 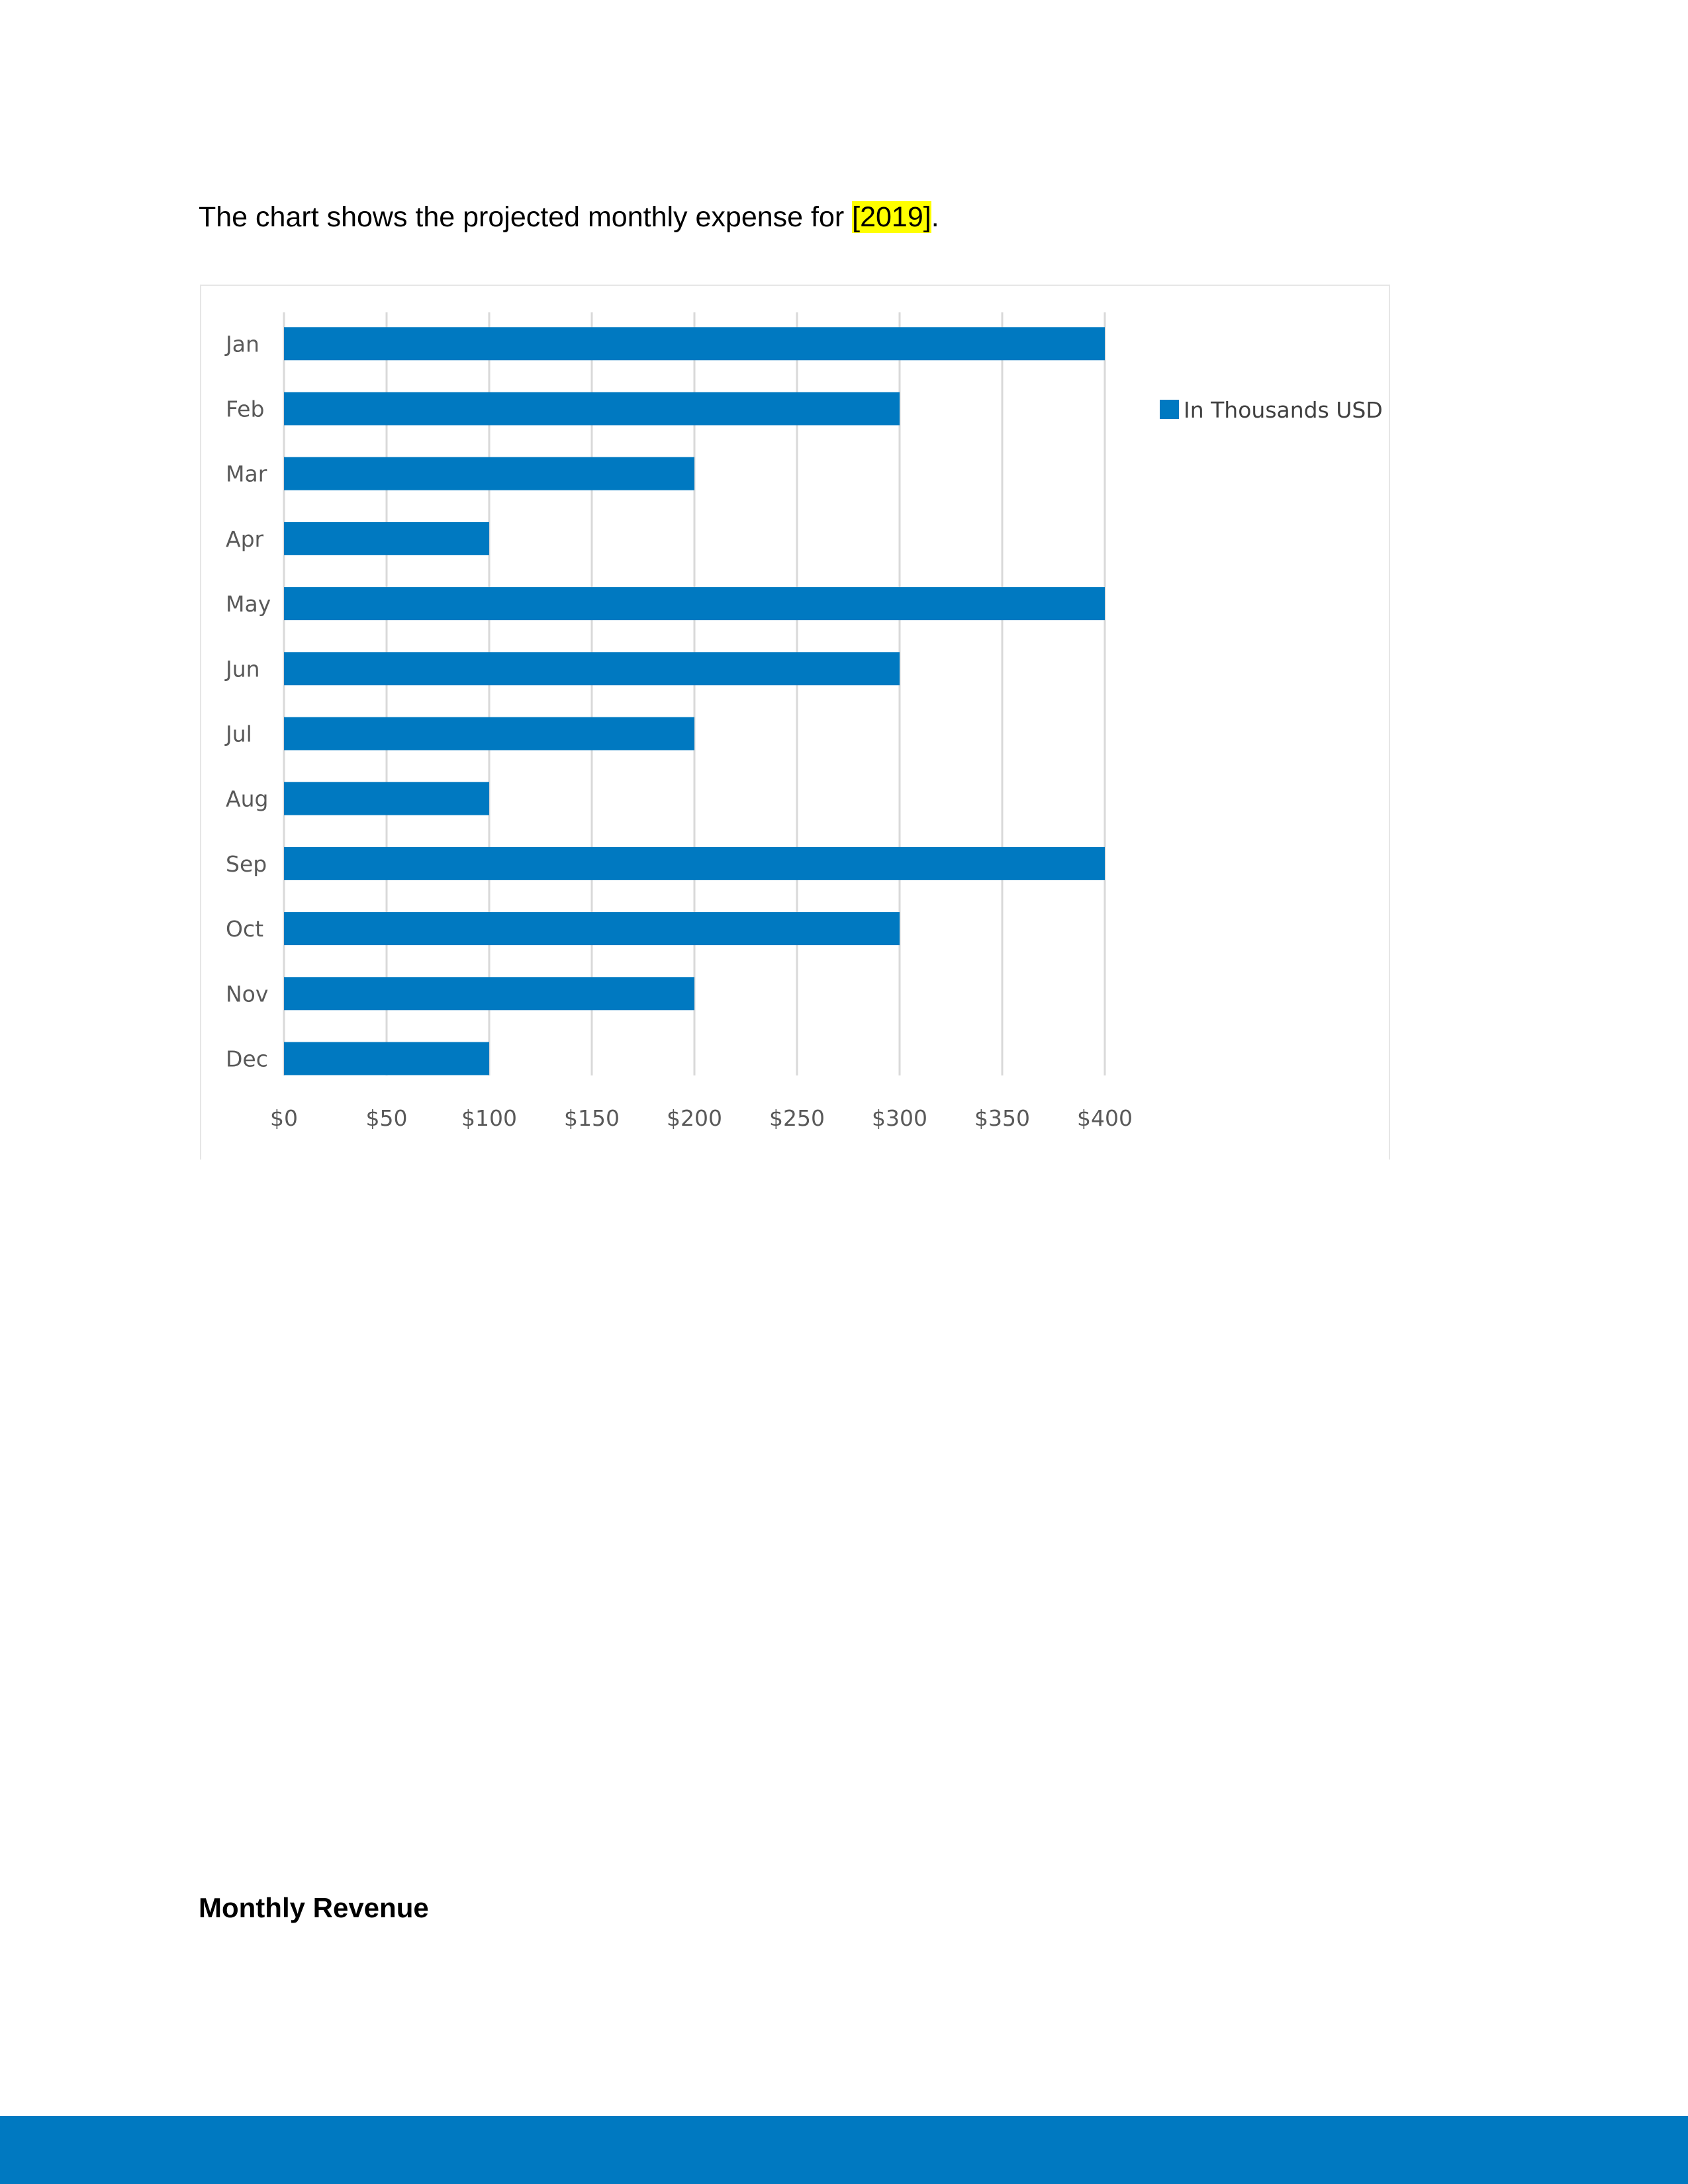 I want to click on bar-apr, so click(x=386, y=538).